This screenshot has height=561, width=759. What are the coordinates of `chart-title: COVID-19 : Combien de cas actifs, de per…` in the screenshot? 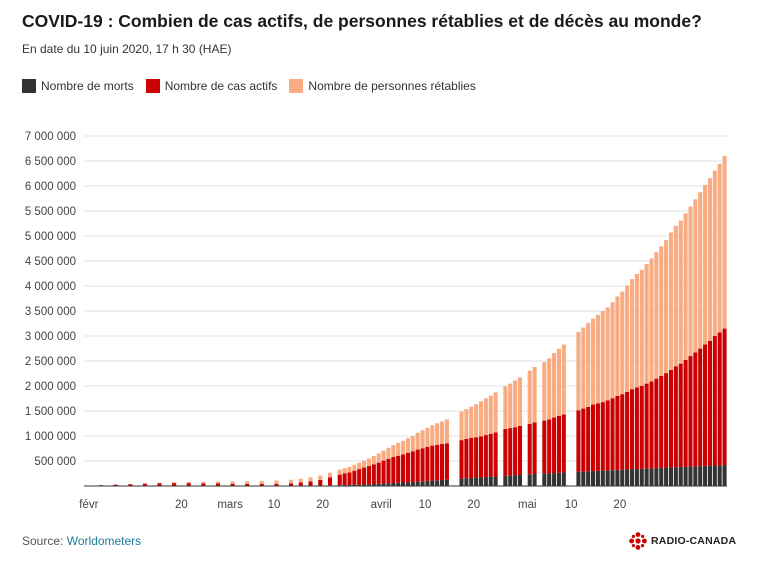 It's located at (362, 21).